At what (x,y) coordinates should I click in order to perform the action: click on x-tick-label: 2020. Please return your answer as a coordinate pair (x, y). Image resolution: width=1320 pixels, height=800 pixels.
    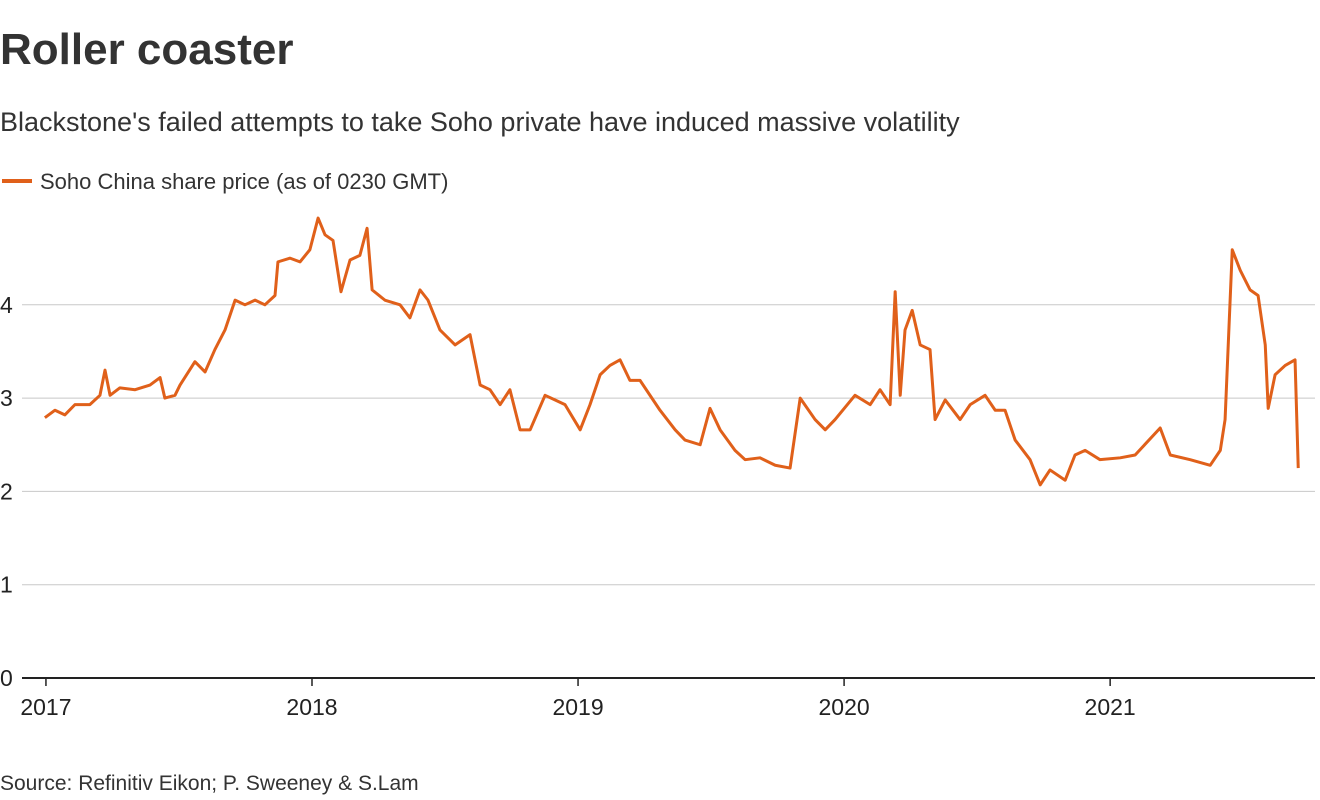
    Looking at the image, I should click on (844, 707).